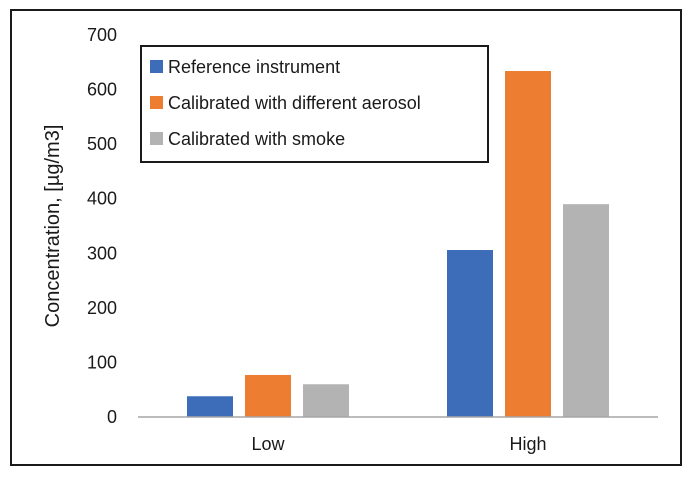 The image size is (692, 482). What do you see at coordinates (268, 444) in the screenshot?
I see `x-category-label: Low` at bounding box center [268, 444].